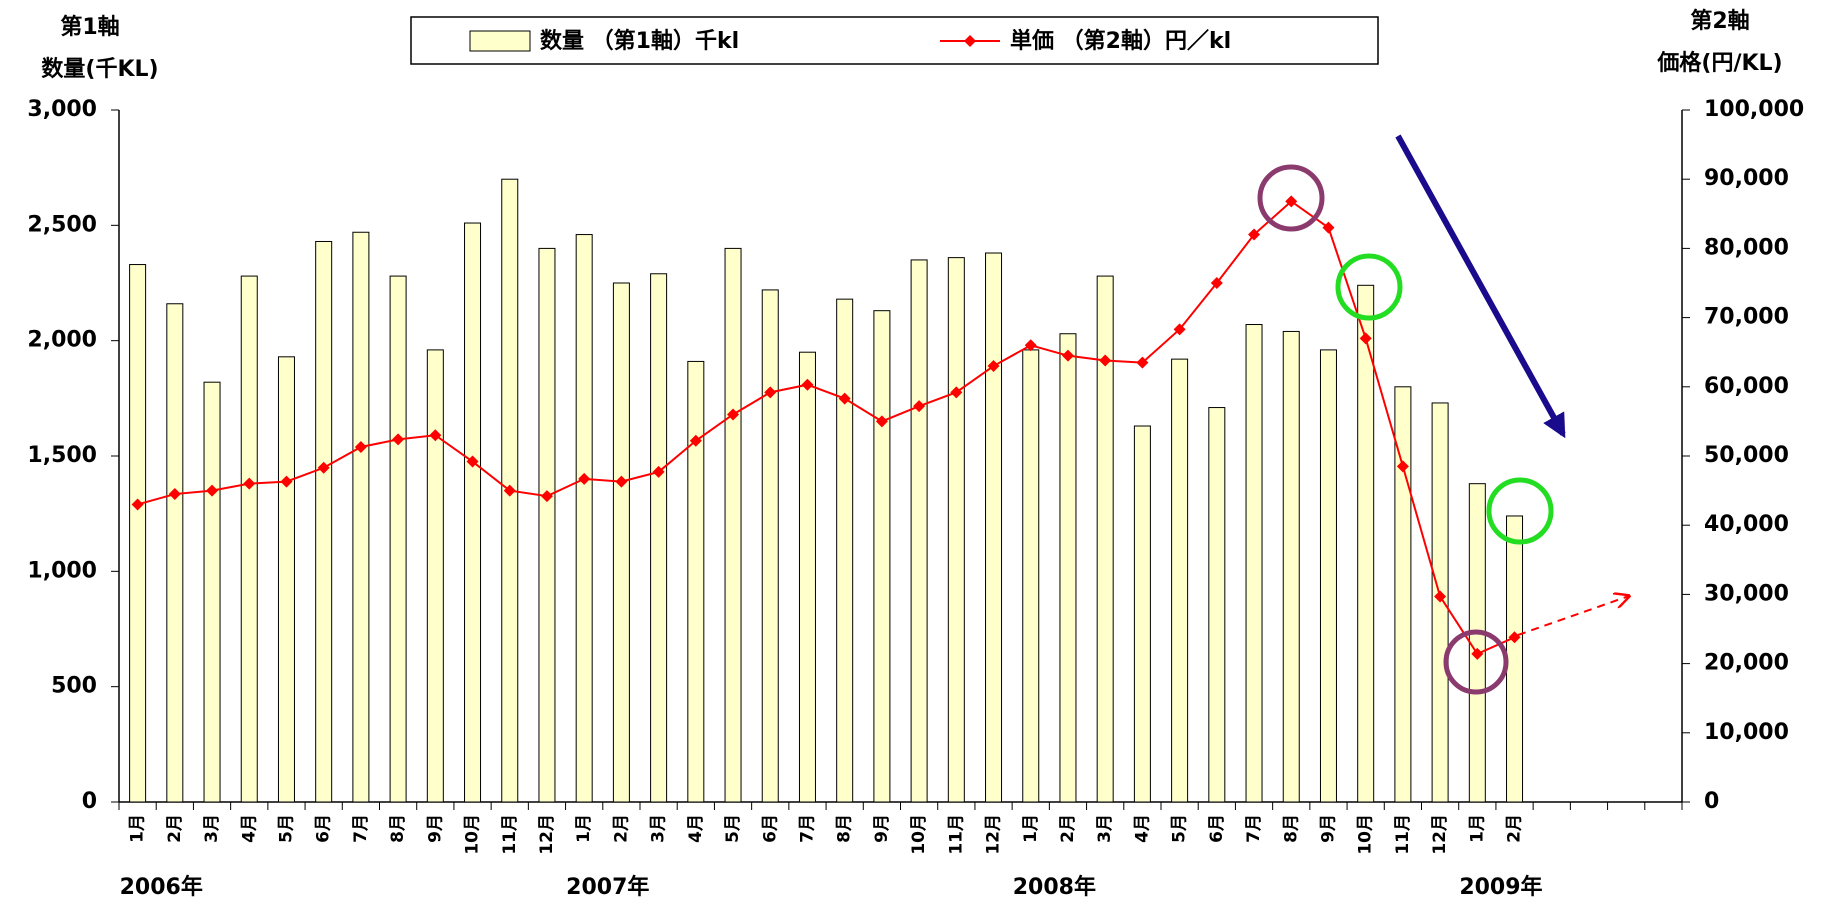 This screenshot has height=900, width=1822. What do you see at coordinates (74, 686) in the screenshot?
I see `y-tick-label: 500` at bounding box center [74, 686].